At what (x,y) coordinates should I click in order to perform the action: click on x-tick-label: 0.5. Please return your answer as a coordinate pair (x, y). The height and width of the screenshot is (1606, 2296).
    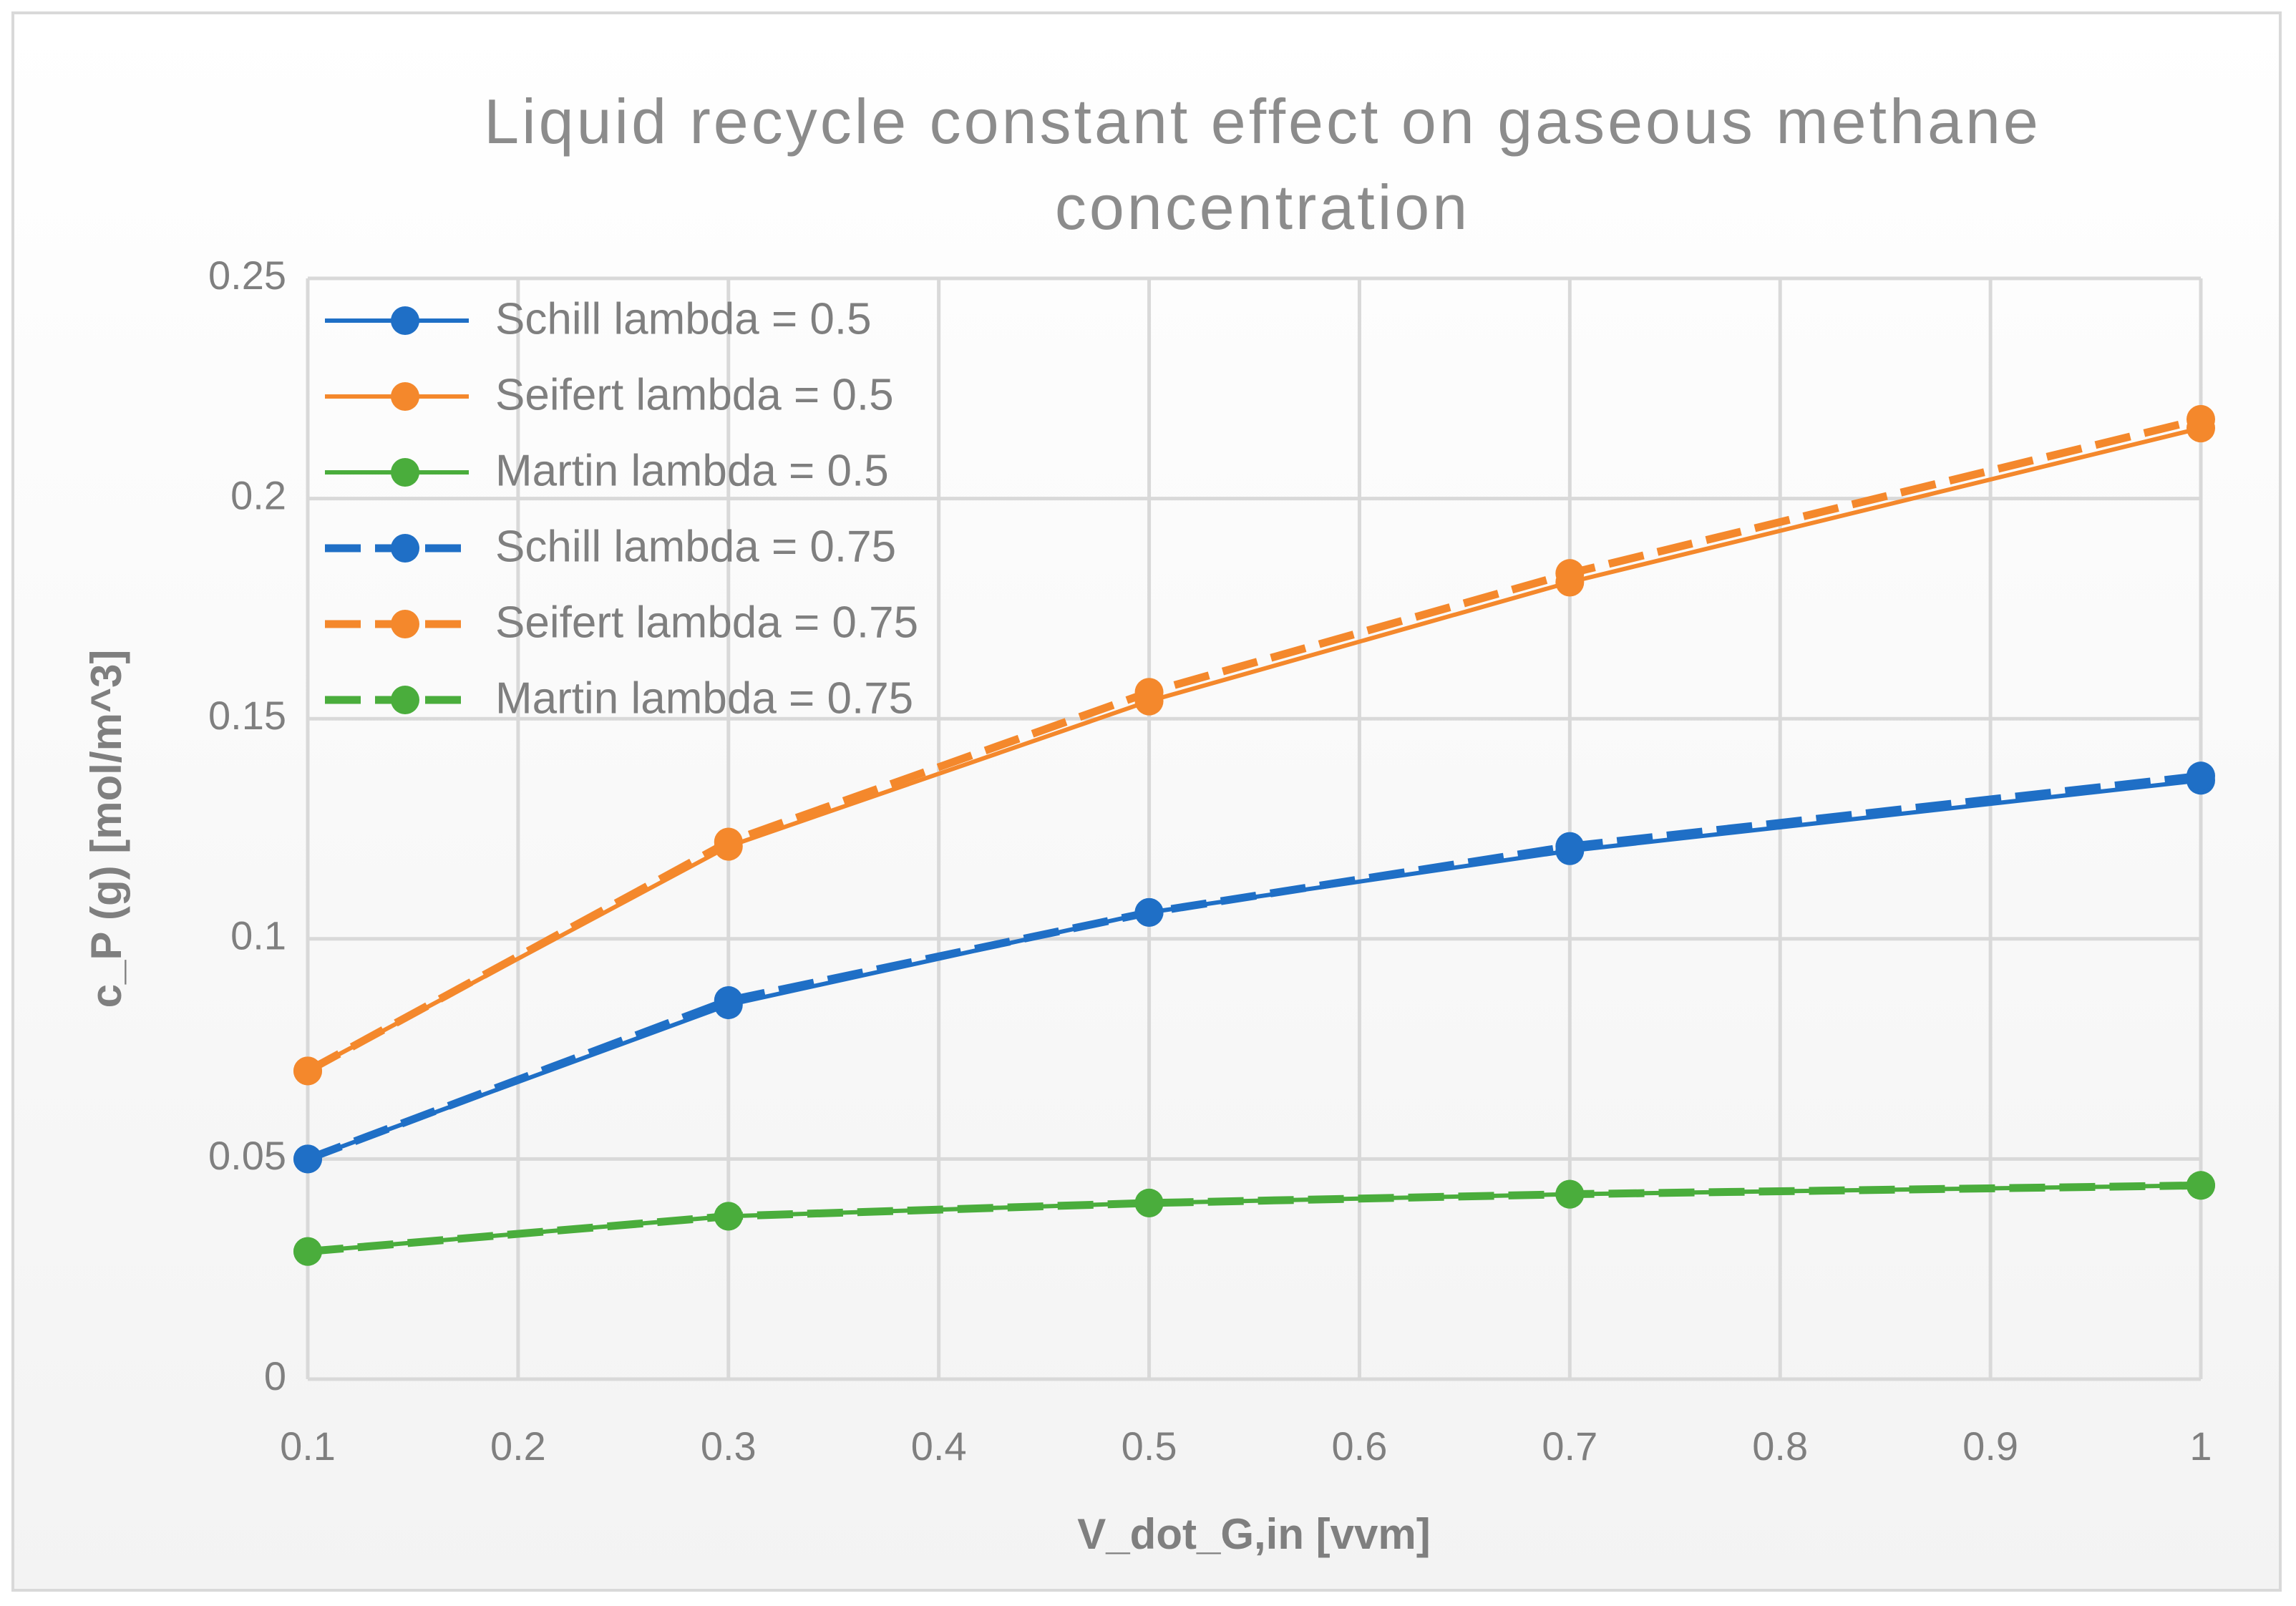
    Looking at the image, I should click on (1150, 1446).